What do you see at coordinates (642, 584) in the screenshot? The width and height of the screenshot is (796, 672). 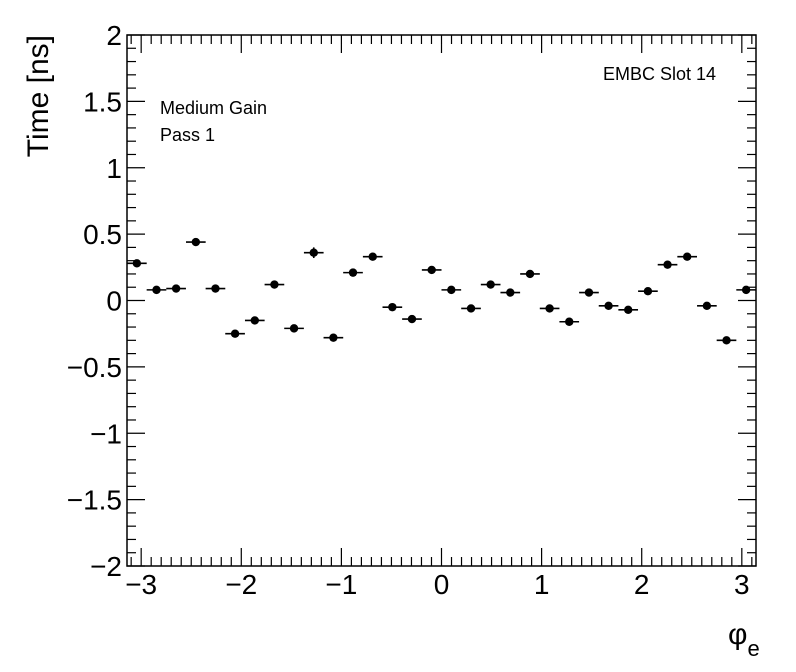 I see `x-tick-label: 2` at bounding box center [642, 584].